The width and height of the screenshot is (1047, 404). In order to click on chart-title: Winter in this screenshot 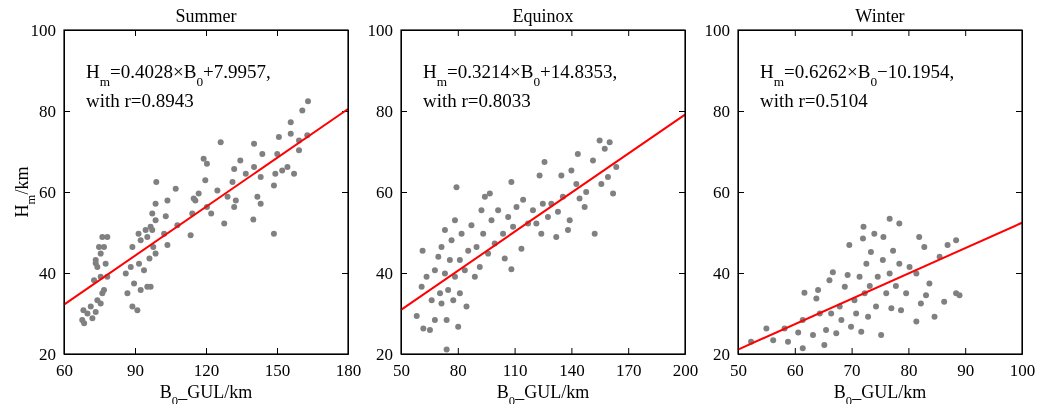, I will do `click(880, 16)`.